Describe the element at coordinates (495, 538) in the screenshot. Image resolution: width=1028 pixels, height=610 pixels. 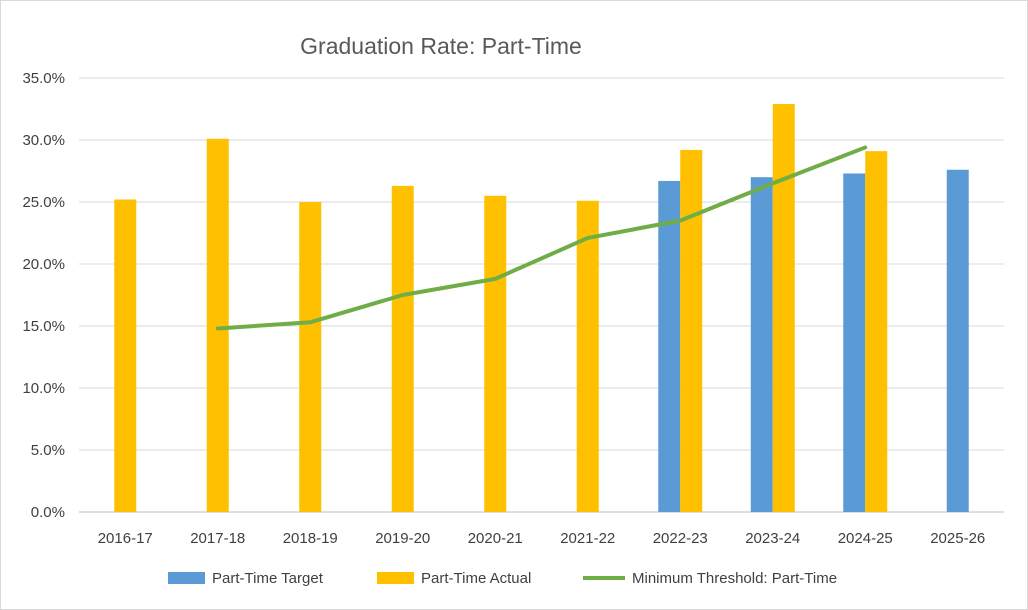
I see `x-tick-label: 2020-21` at that location.